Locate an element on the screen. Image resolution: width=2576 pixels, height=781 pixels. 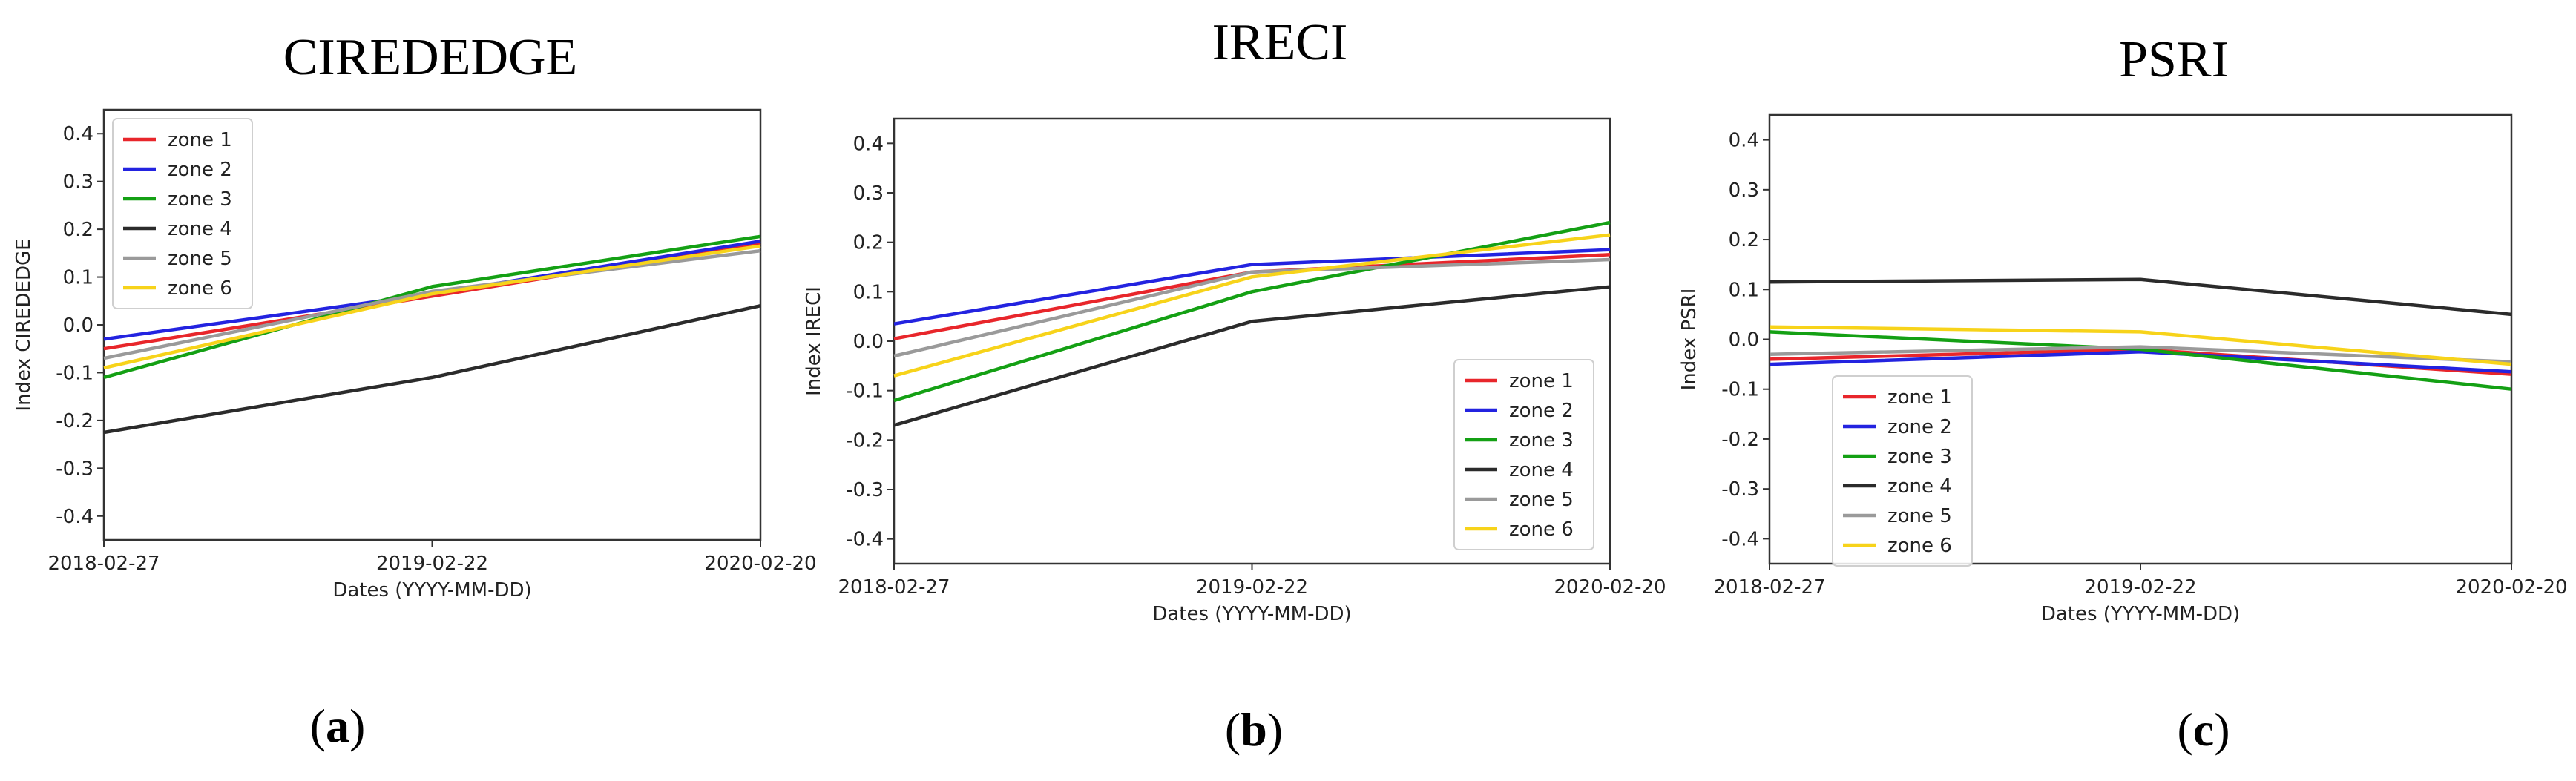
chart-title: PSRI is located at coordinates (2174, 59).